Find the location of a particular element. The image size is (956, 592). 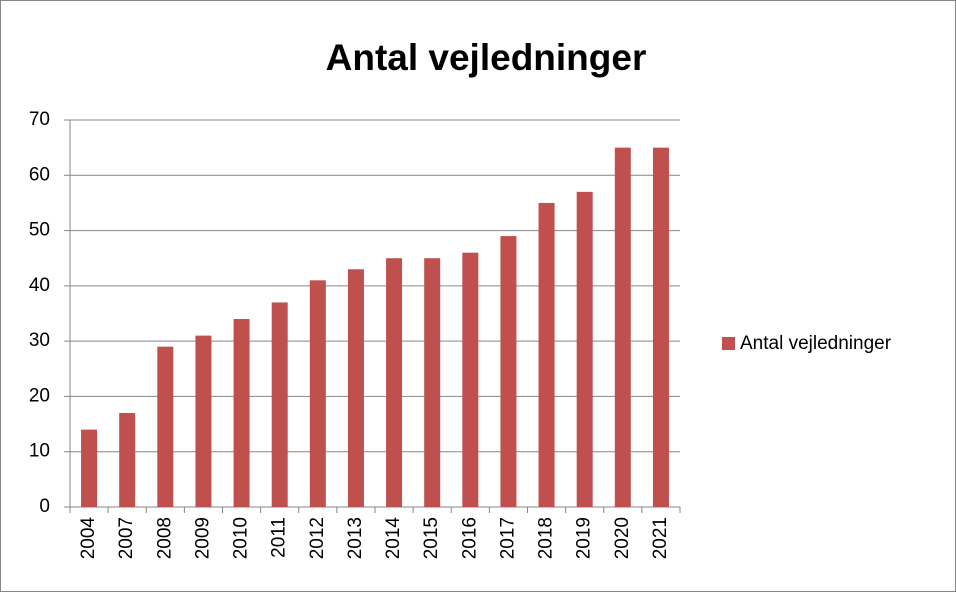

y-tick-label: 70 is located at coordinates (39, 119).